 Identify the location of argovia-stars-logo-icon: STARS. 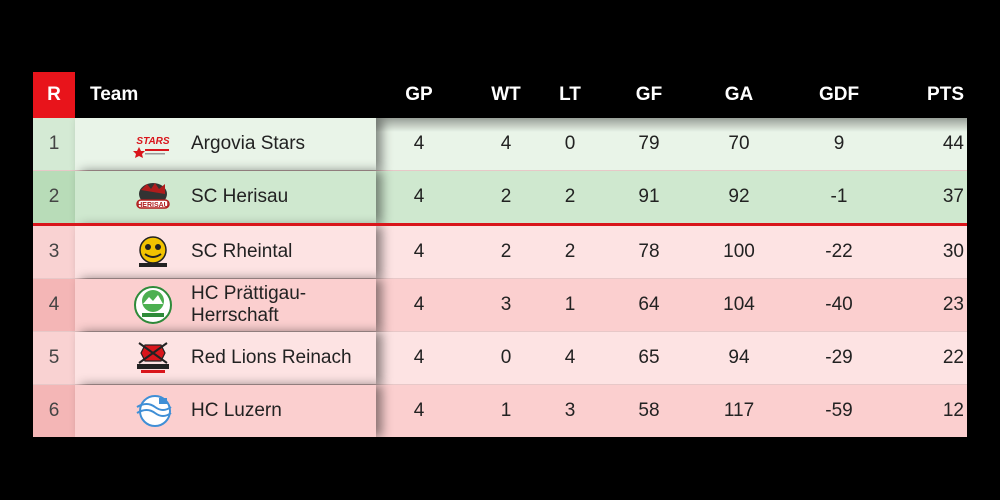
(153, 144).